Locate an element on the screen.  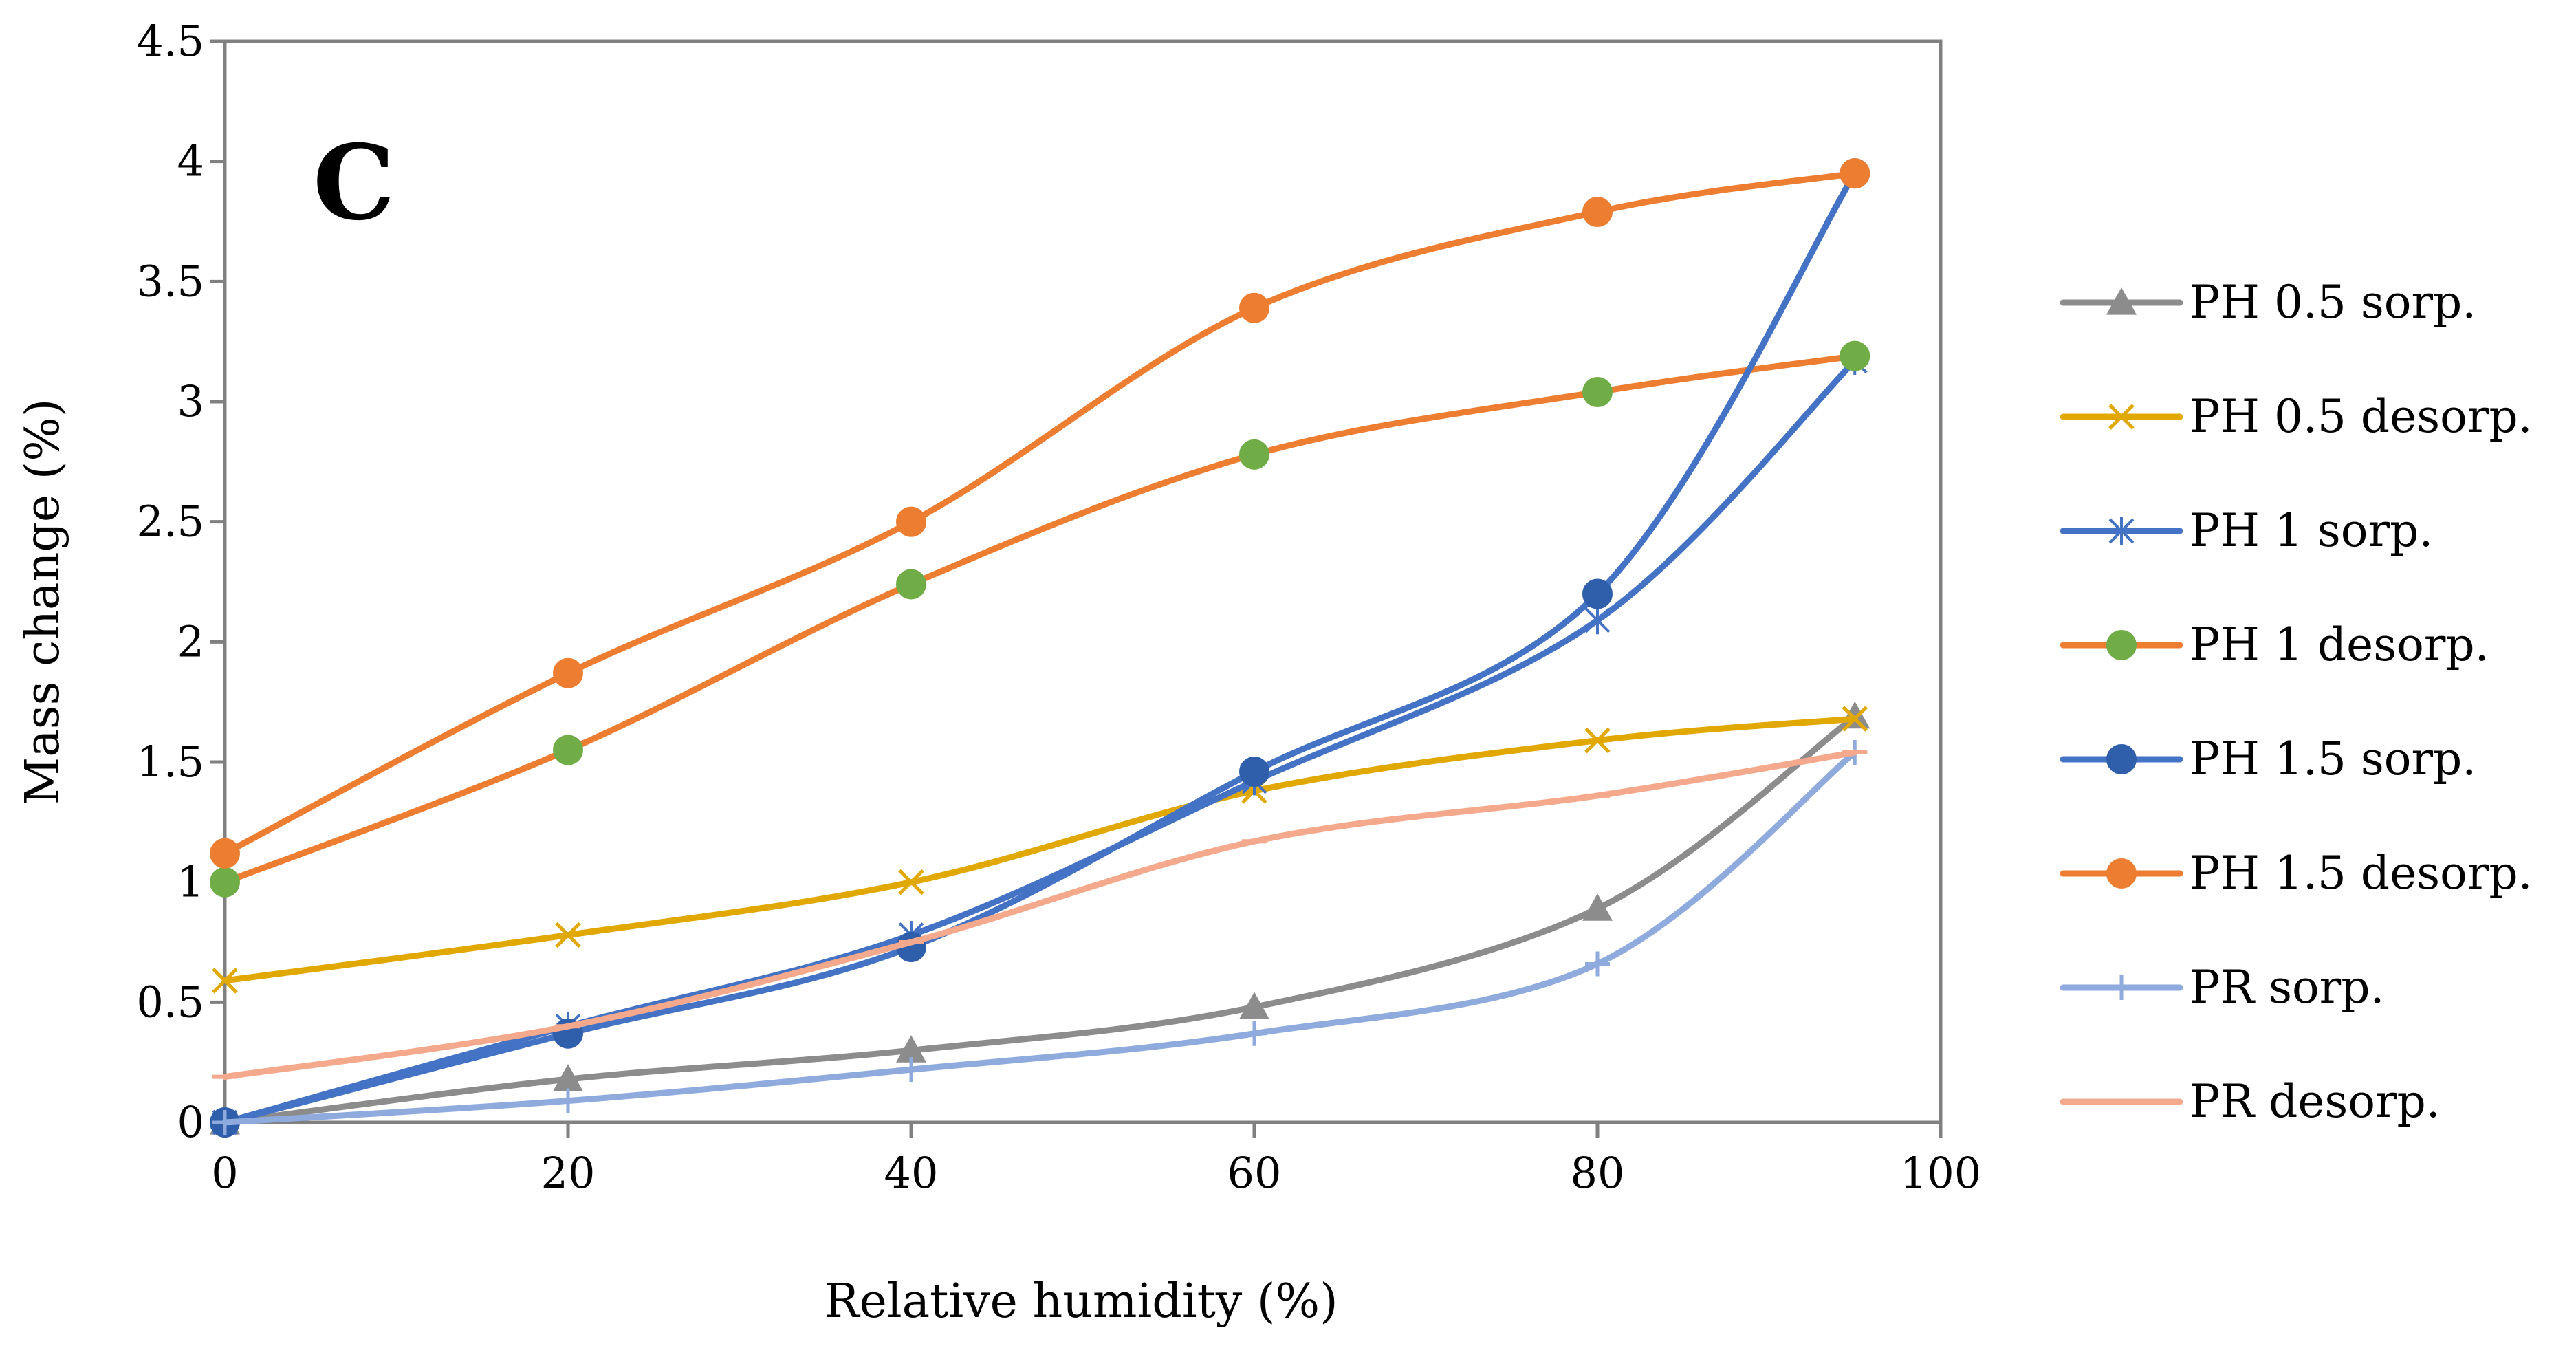
x-tick-label: 80 is located at coordinates (1598, 1173).